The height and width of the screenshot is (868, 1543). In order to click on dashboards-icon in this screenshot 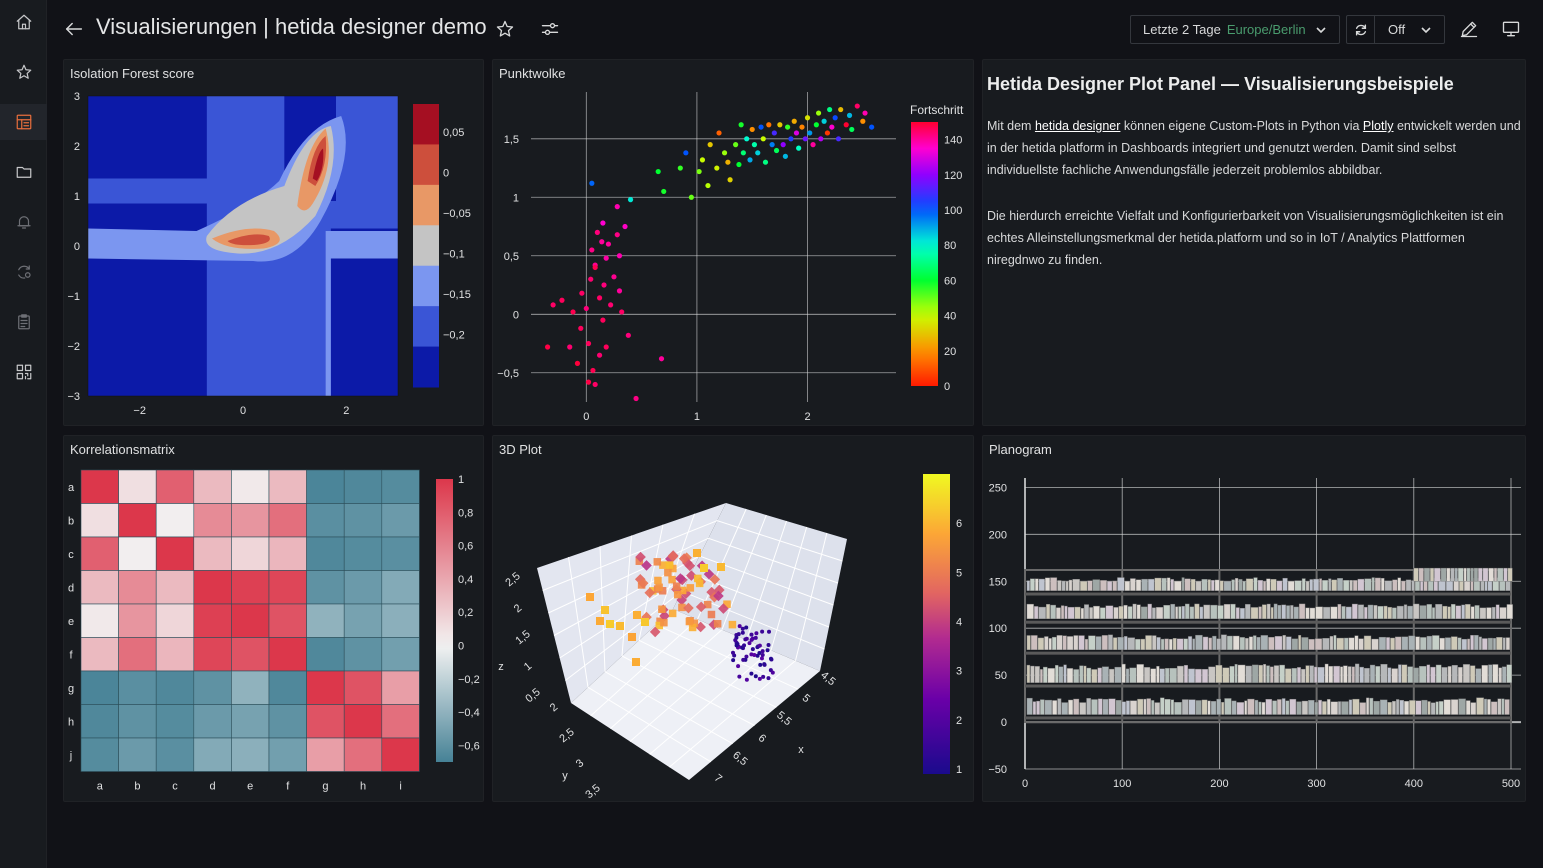, I will do `click(23, 122)`.